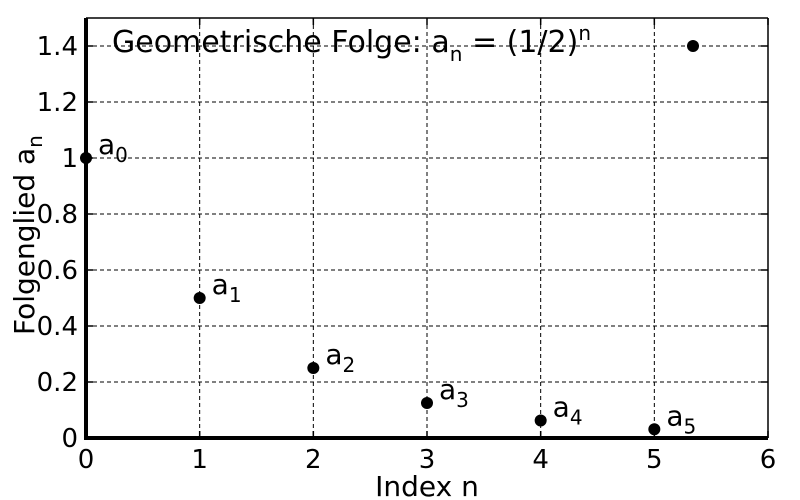 The height and width of the screenshot is (500, 800). What do you see at coordinates (113, 147) in the screenshot?
I see `point-label: a0` at bounding box center [113, 147].